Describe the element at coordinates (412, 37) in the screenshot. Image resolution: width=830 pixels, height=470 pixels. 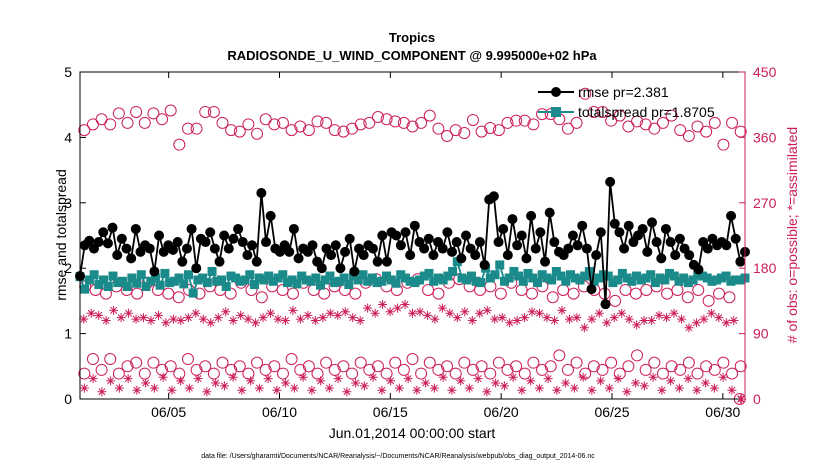
I see `chart-title: Tropics` at that location.